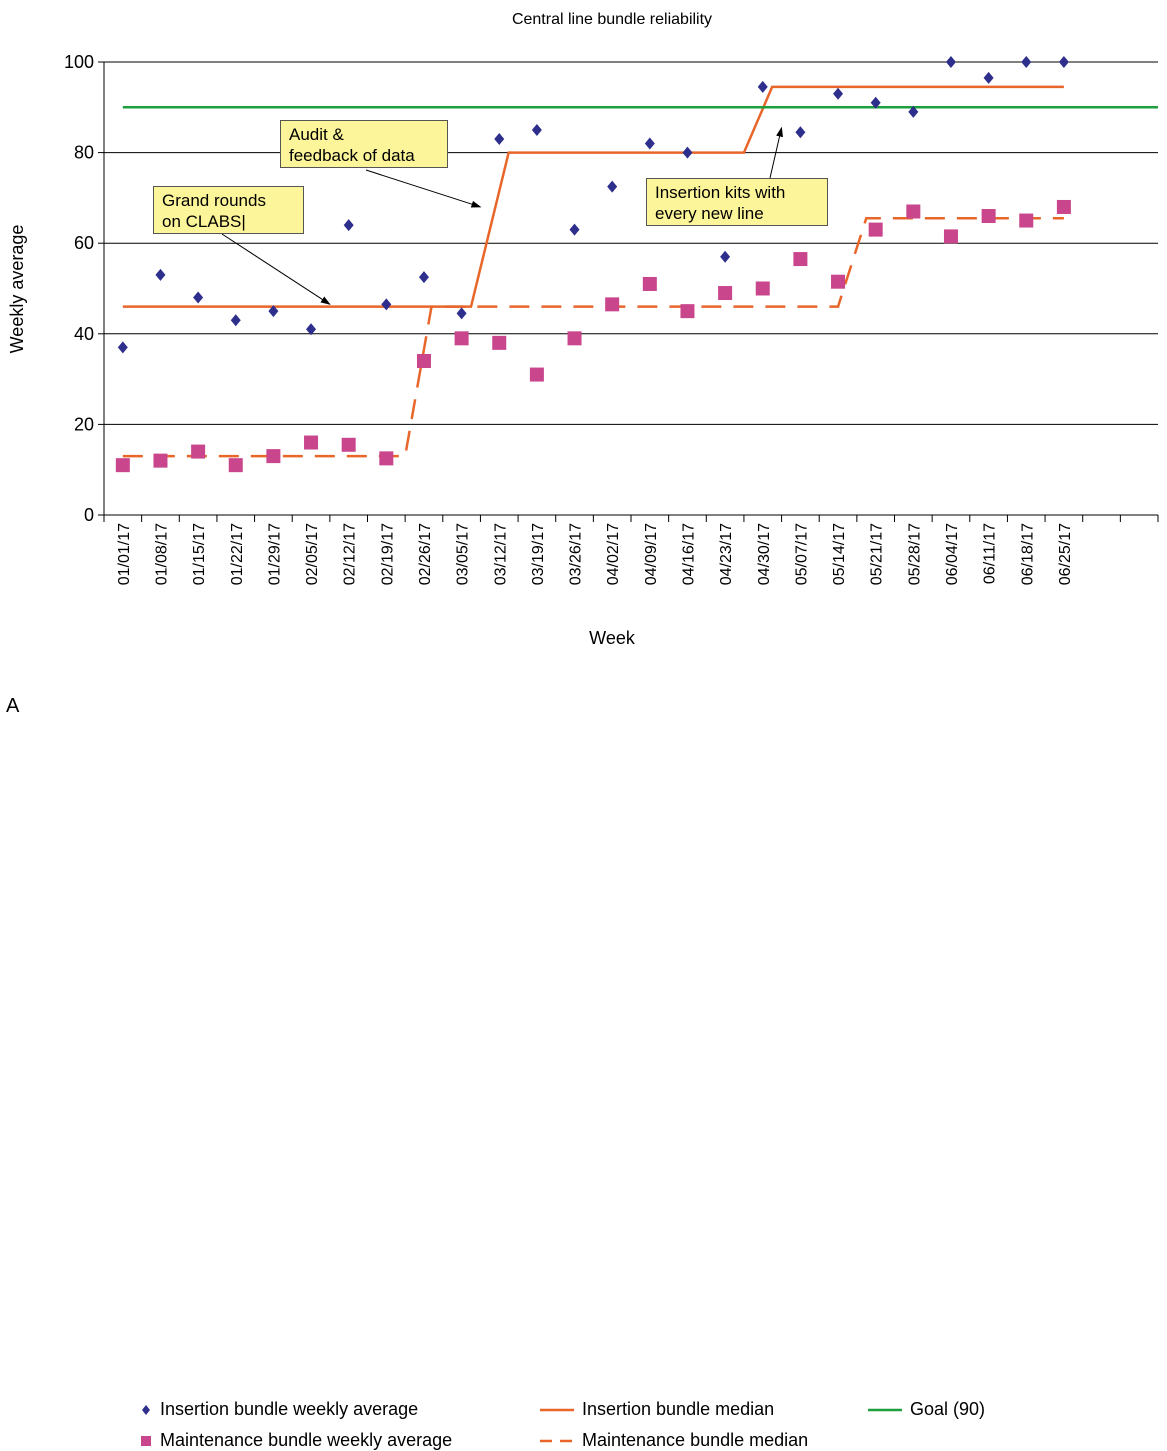 The image size is (1167, 1451). I want to click on annotation-arrows, so click(502, 215).